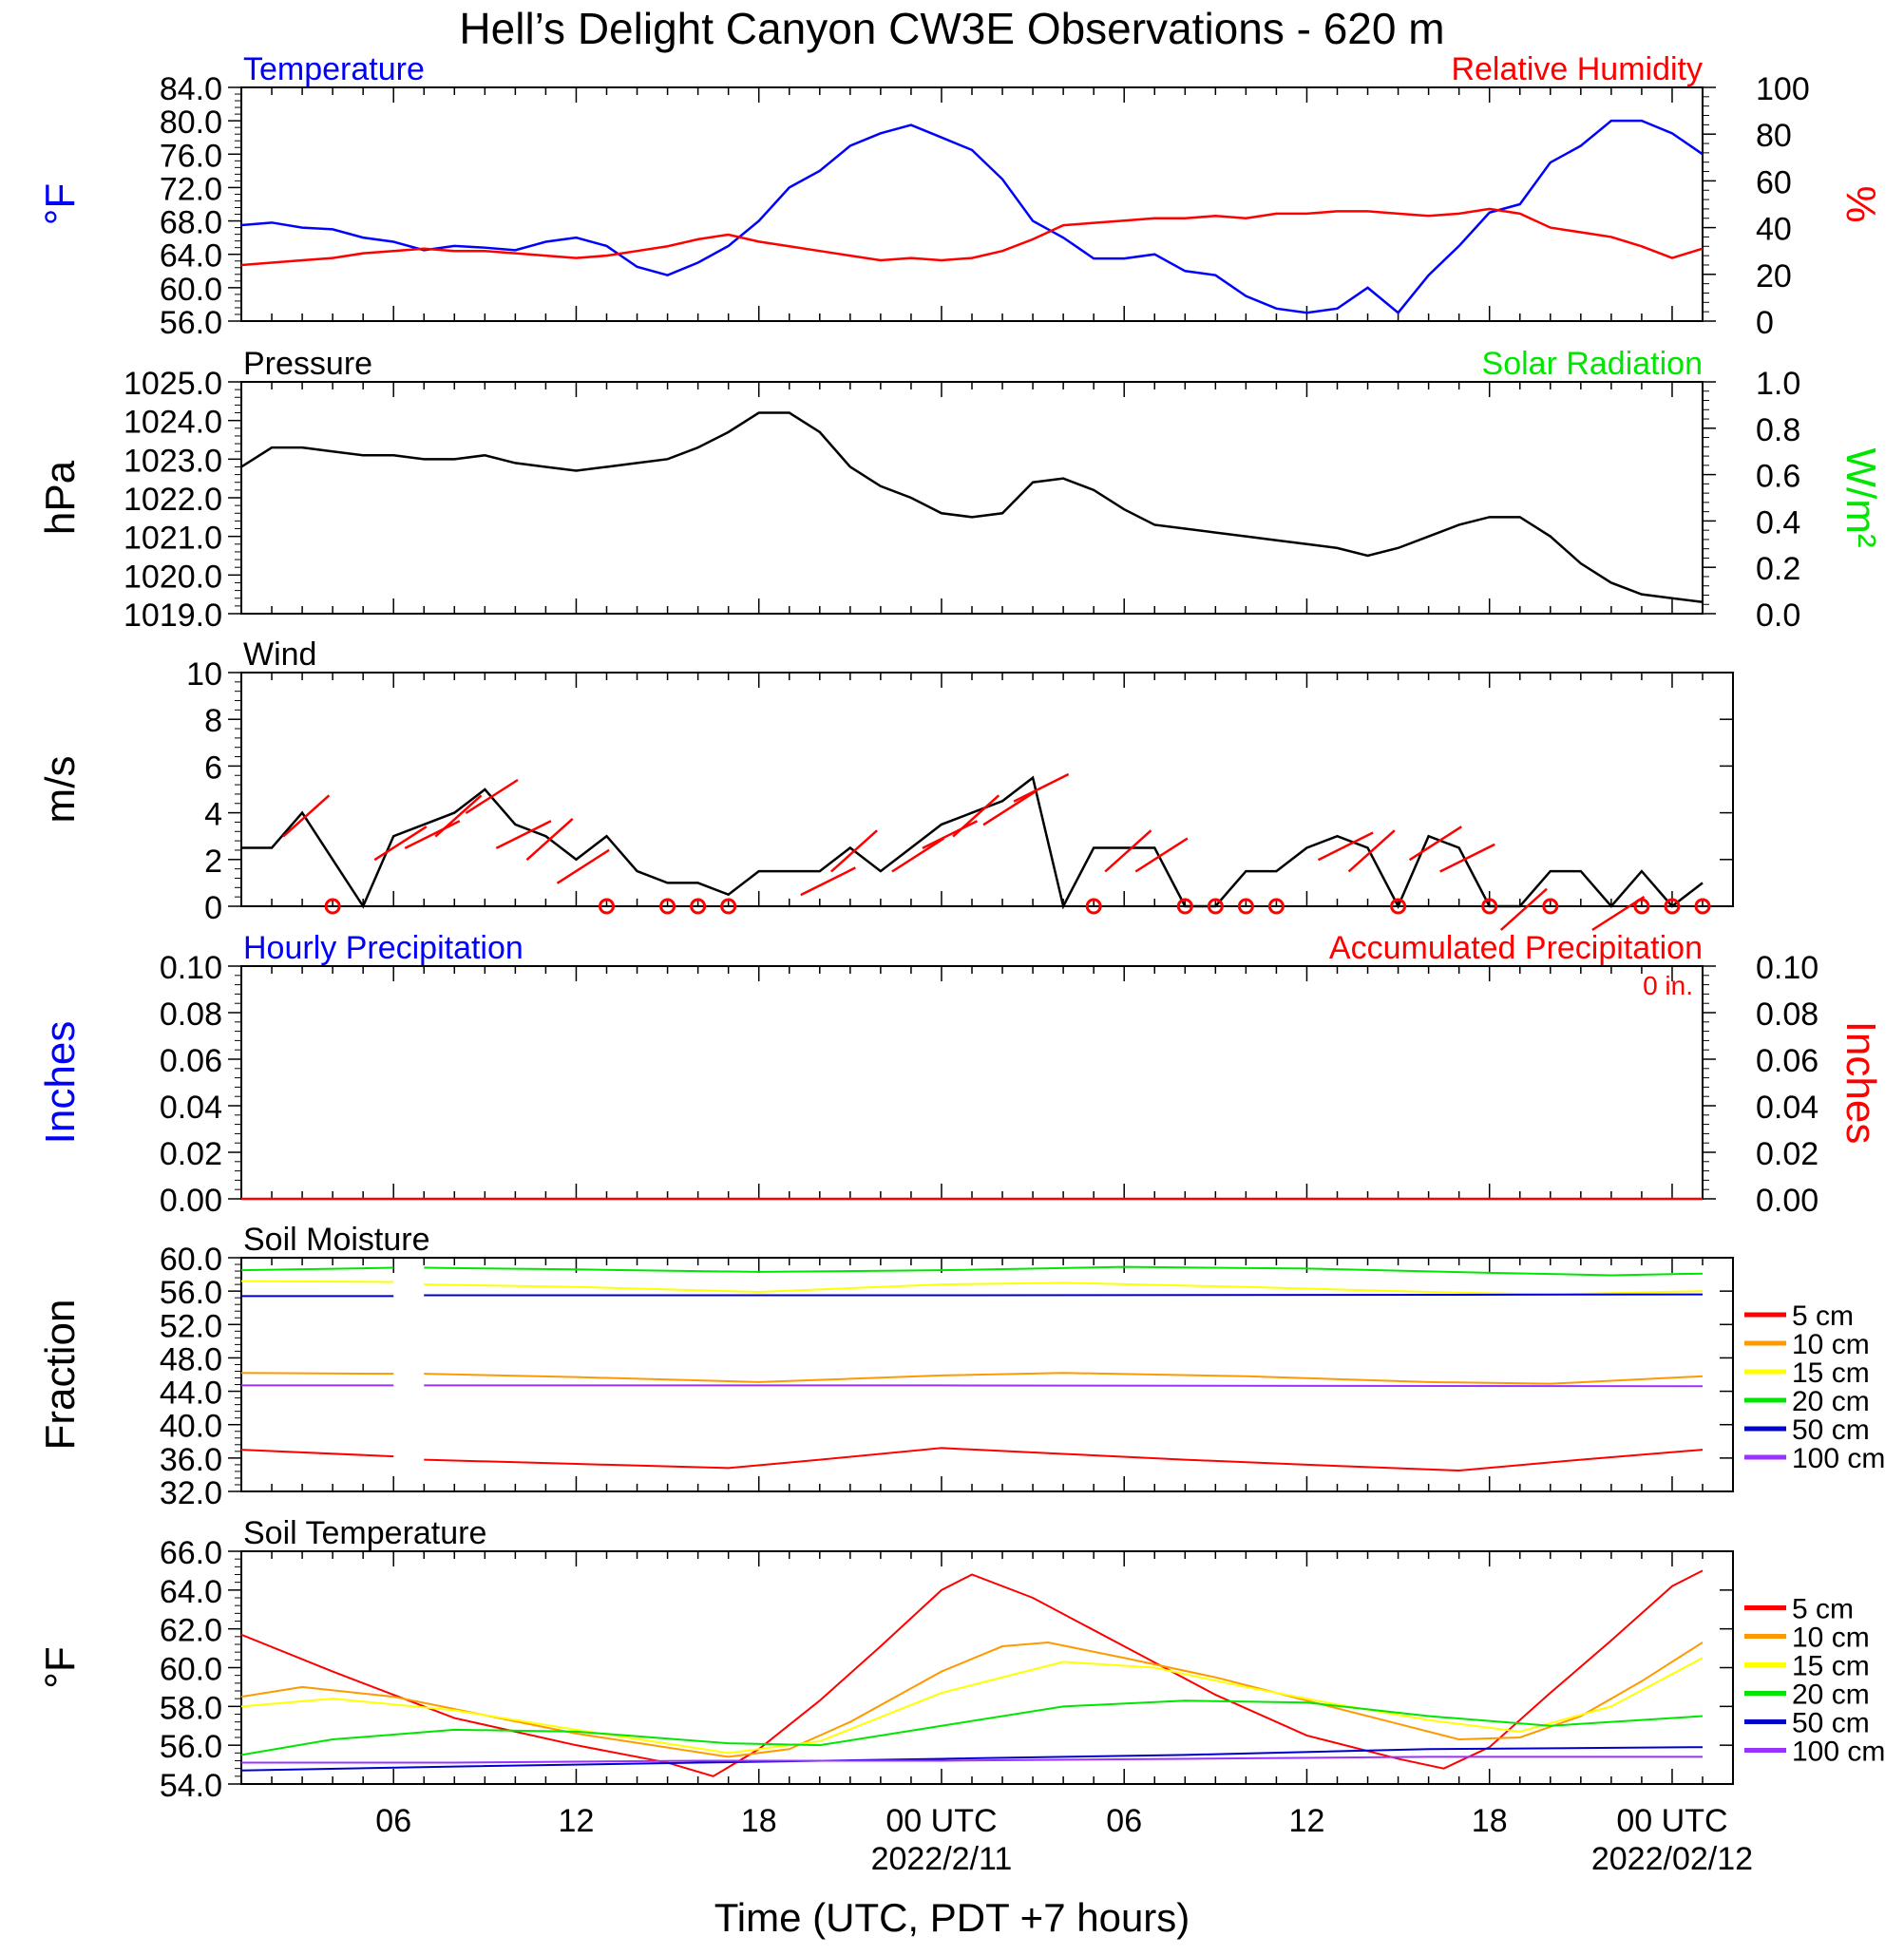 The width and height of the screenshot is (1904, 1955). What do you see at coordinates (1774, 136) in the screenshot?
I see `temp-rh-ytick-right-label: 80` at bounding box center [1774, 136].